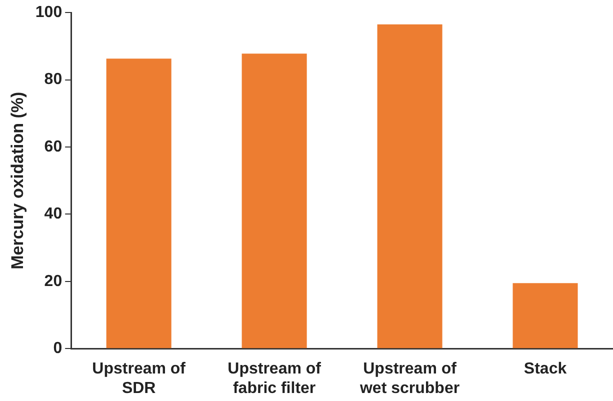  Describe the element at coordinates (57, 349) in the screenshot. I see `y-tick-label: 0` at that location.